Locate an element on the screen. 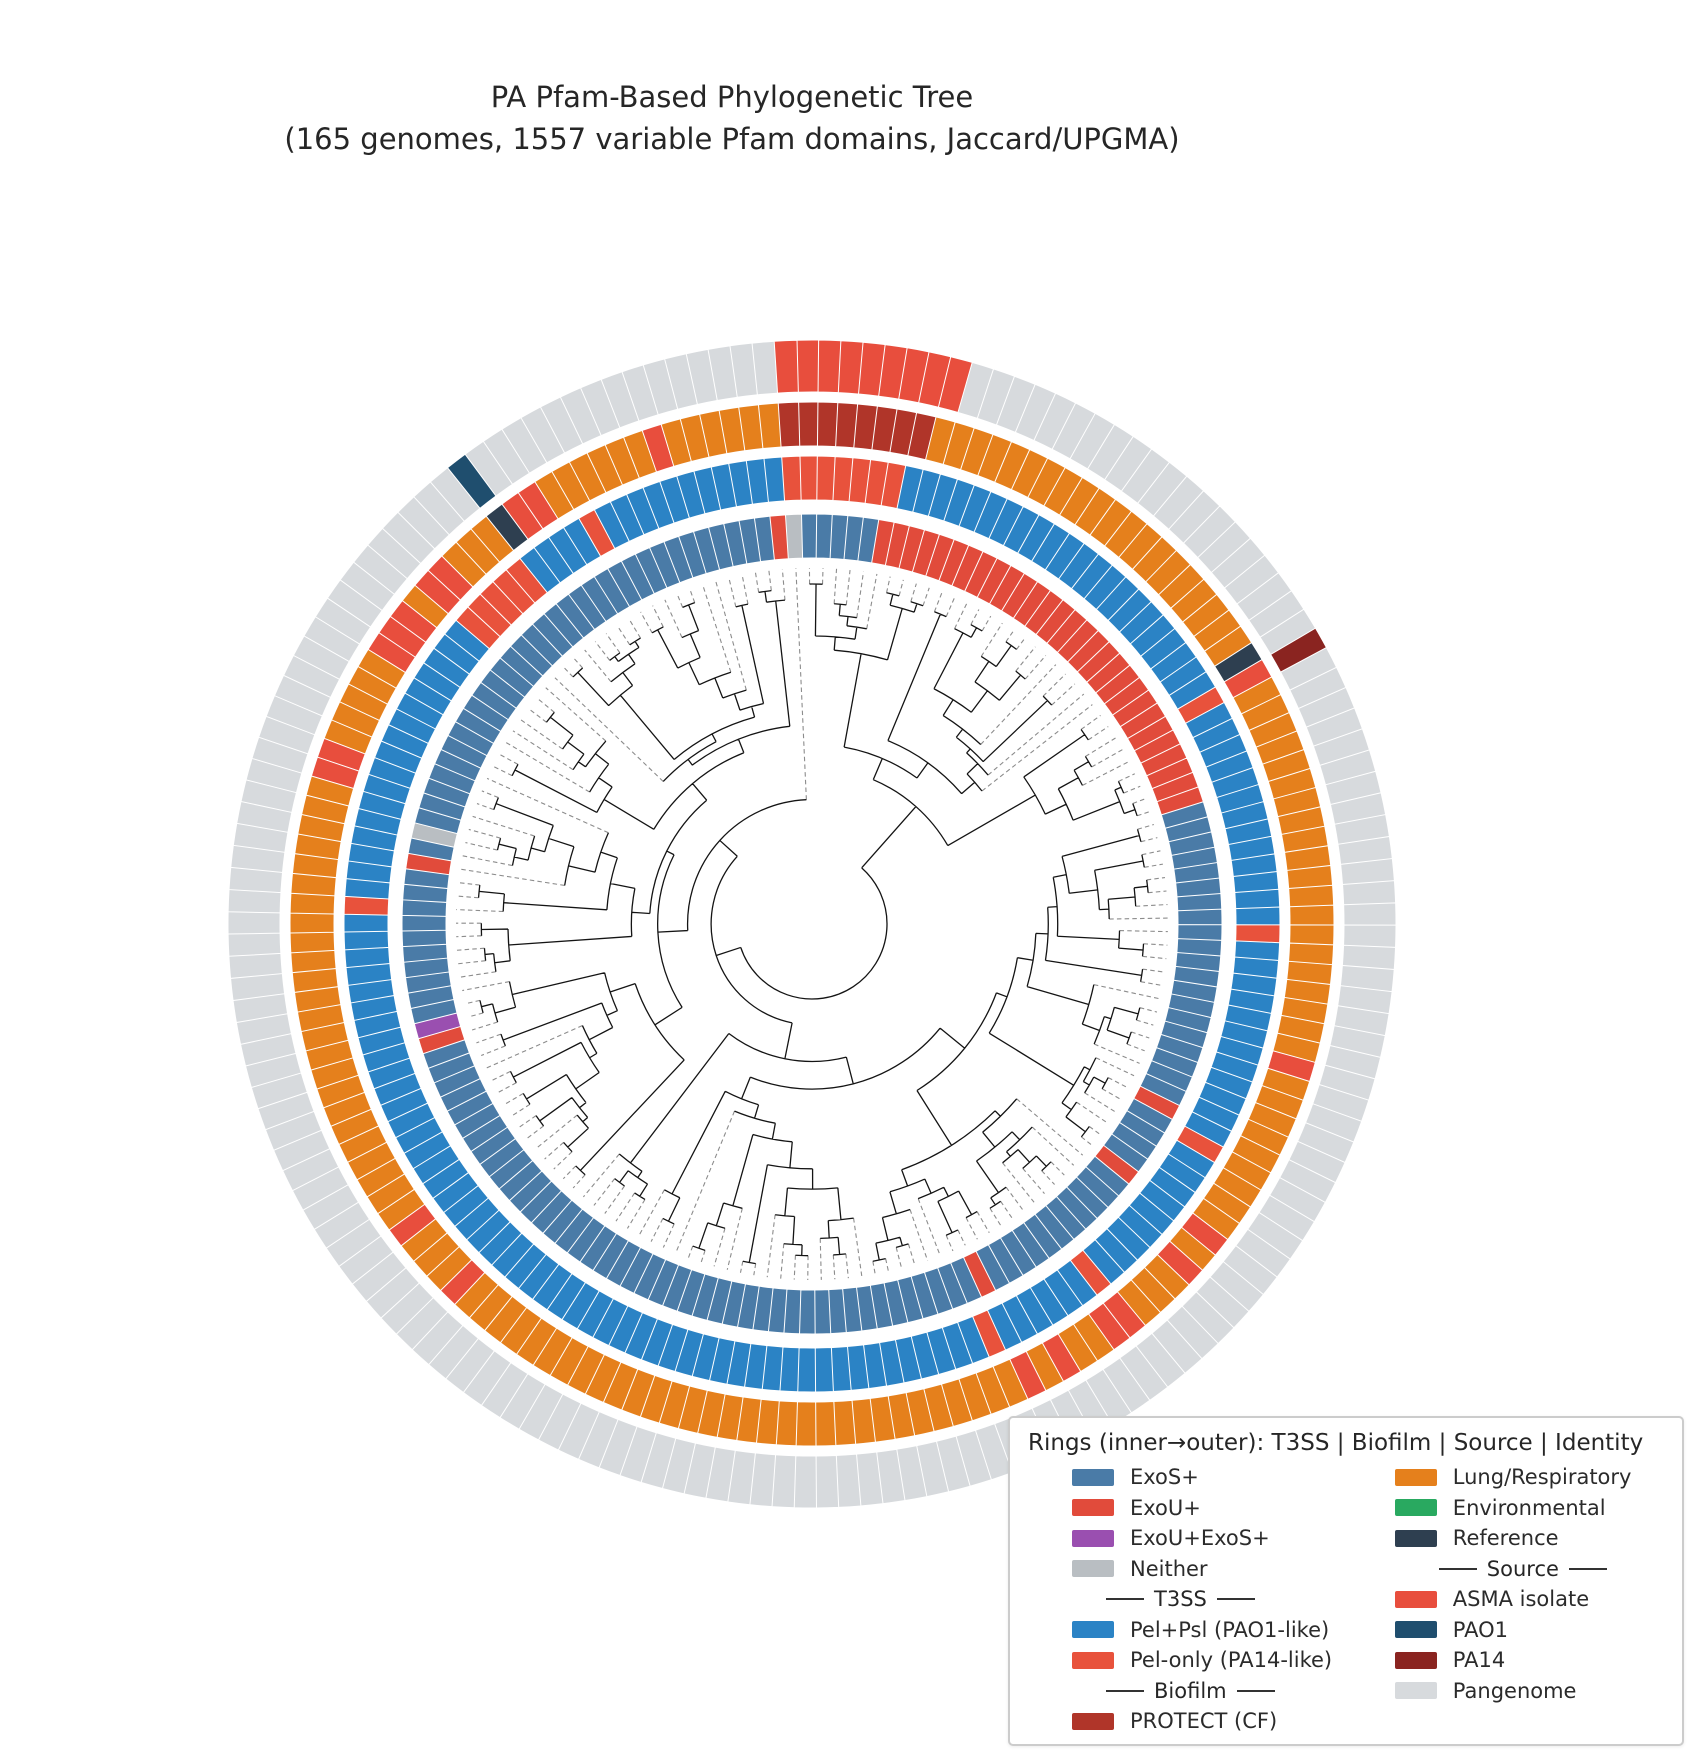 The width and height of the screenshot is (1707, 1756). legend-label: ASMA isolate is located at coordinates (1521, 1599).